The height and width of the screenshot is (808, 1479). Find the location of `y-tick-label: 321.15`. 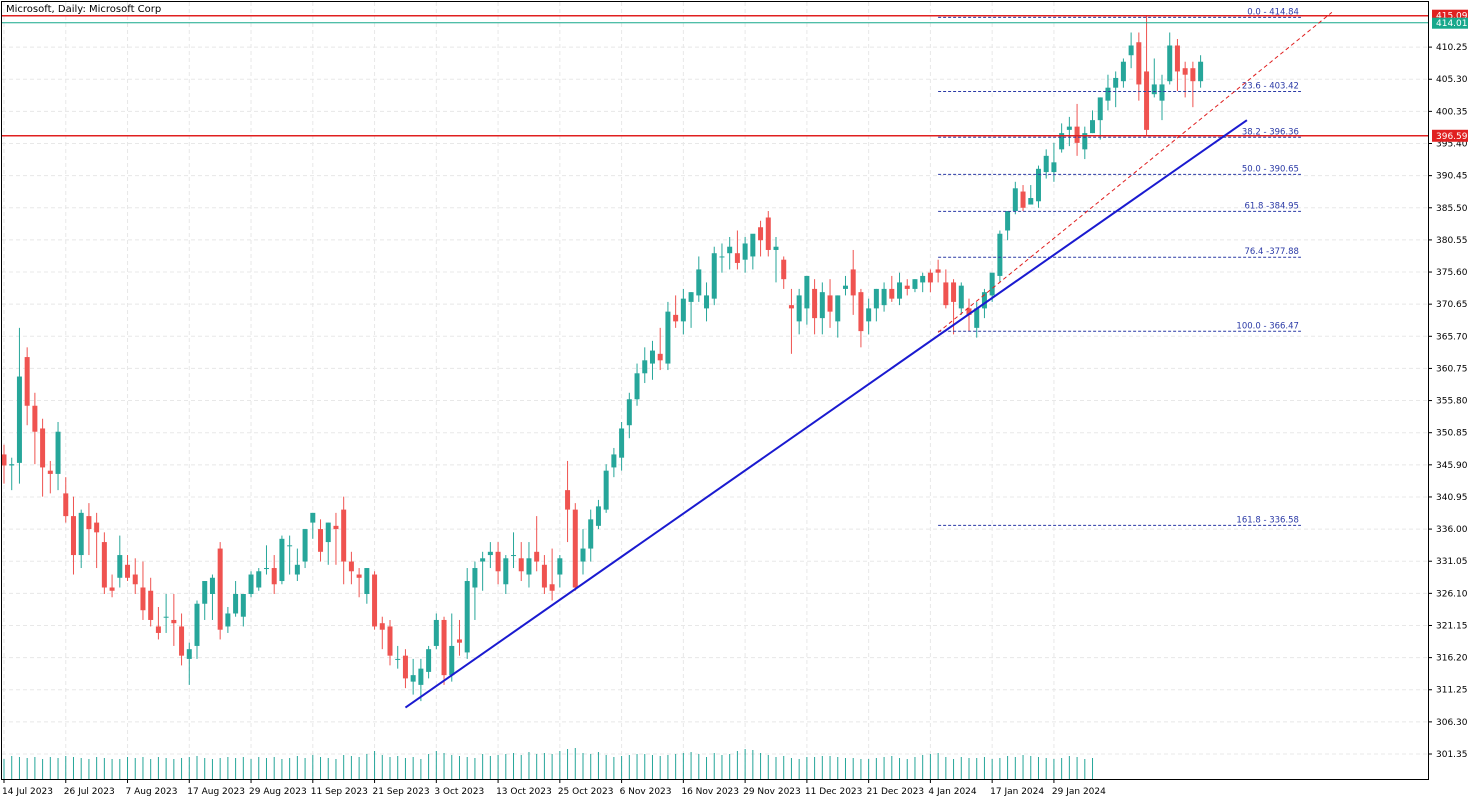

y-tick-label: 321.15 is located at coordinates (1452, 626).